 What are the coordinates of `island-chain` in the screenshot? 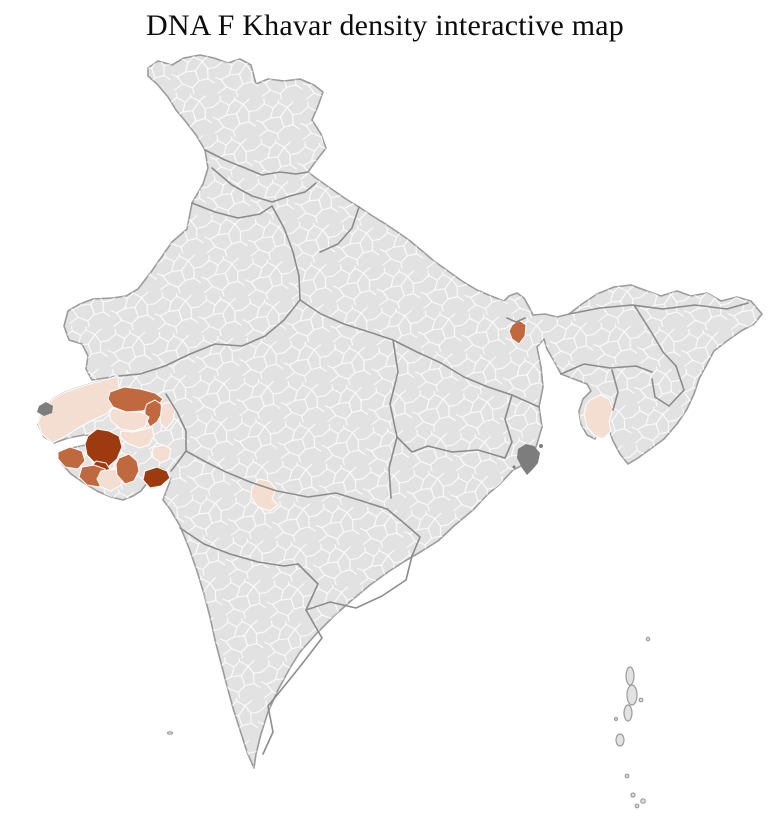 It's located at (408, 722).